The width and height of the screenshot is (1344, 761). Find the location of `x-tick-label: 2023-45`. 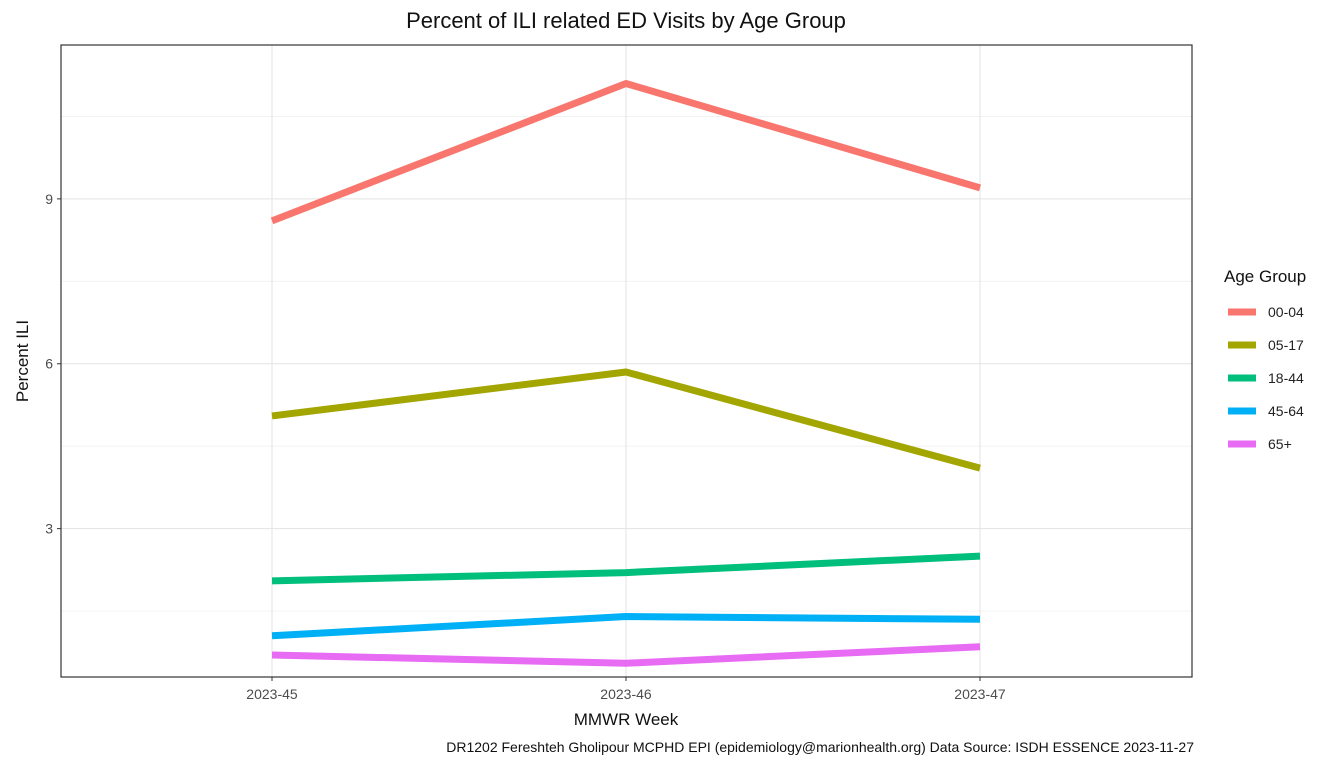

x-tick-label: 2023-45 is located at coordinates (272, 694).